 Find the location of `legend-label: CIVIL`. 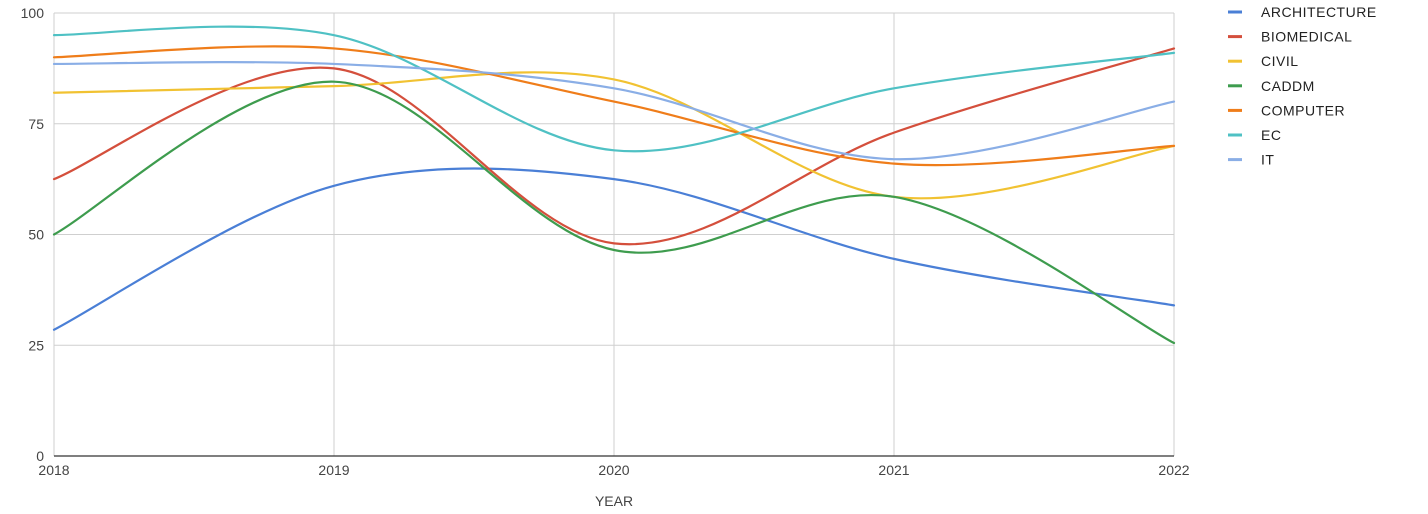

legend-label: CIVIL is located at coordinates (1280, 61).